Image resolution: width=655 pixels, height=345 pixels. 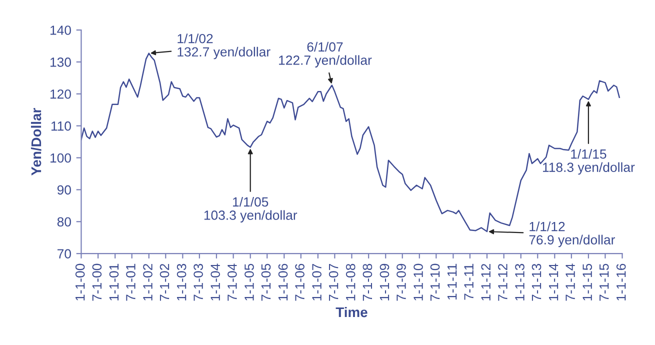 I want to click on x-tick-label: 7-1-13, so click(x=537, y=282).